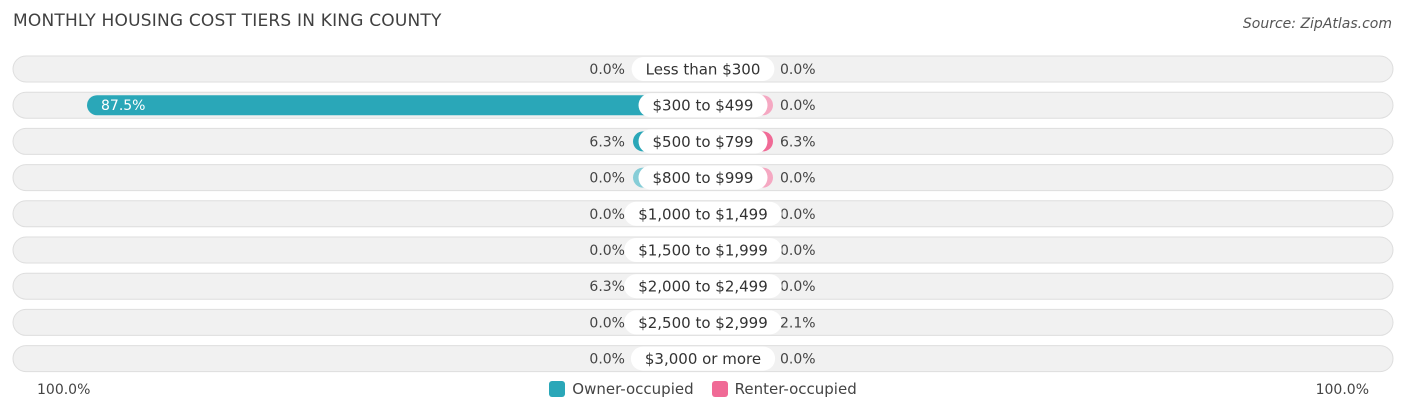 Image resolution: width=1406 pixels, height=415 pixels. What do you see at coordinates (557, 389) in the screenshot?
I see `legend-swatch-owner` at bounding box center [557, 389].